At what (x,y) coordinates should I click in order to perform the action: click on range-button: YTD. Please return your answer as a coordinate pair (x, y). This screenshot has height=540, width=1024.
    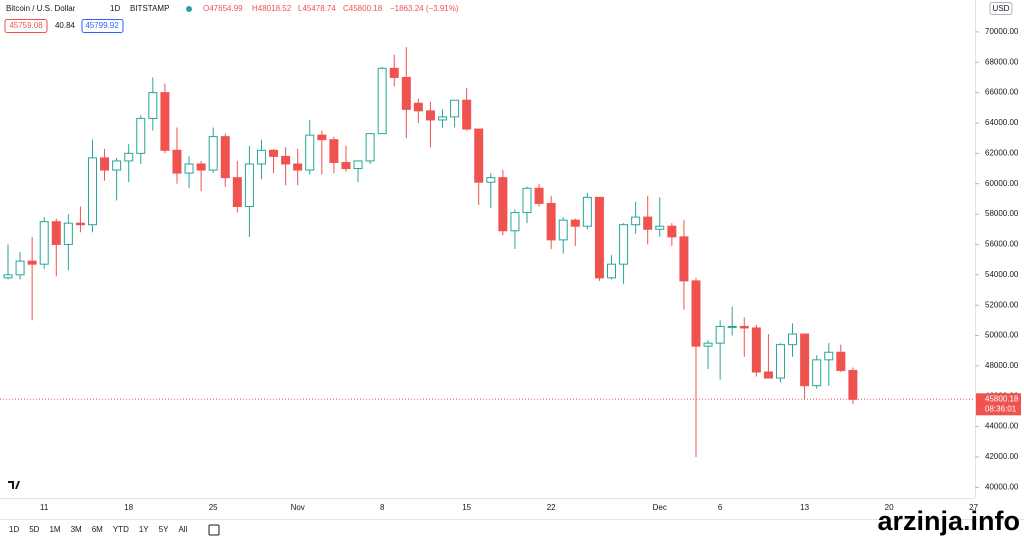
    Looking at the image, I should click on (121, 529).